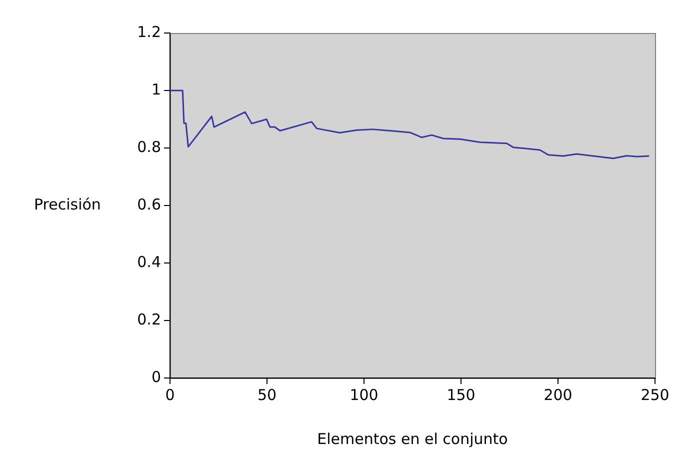  I want to click on y-tick-label: 0, so click(156, 377).